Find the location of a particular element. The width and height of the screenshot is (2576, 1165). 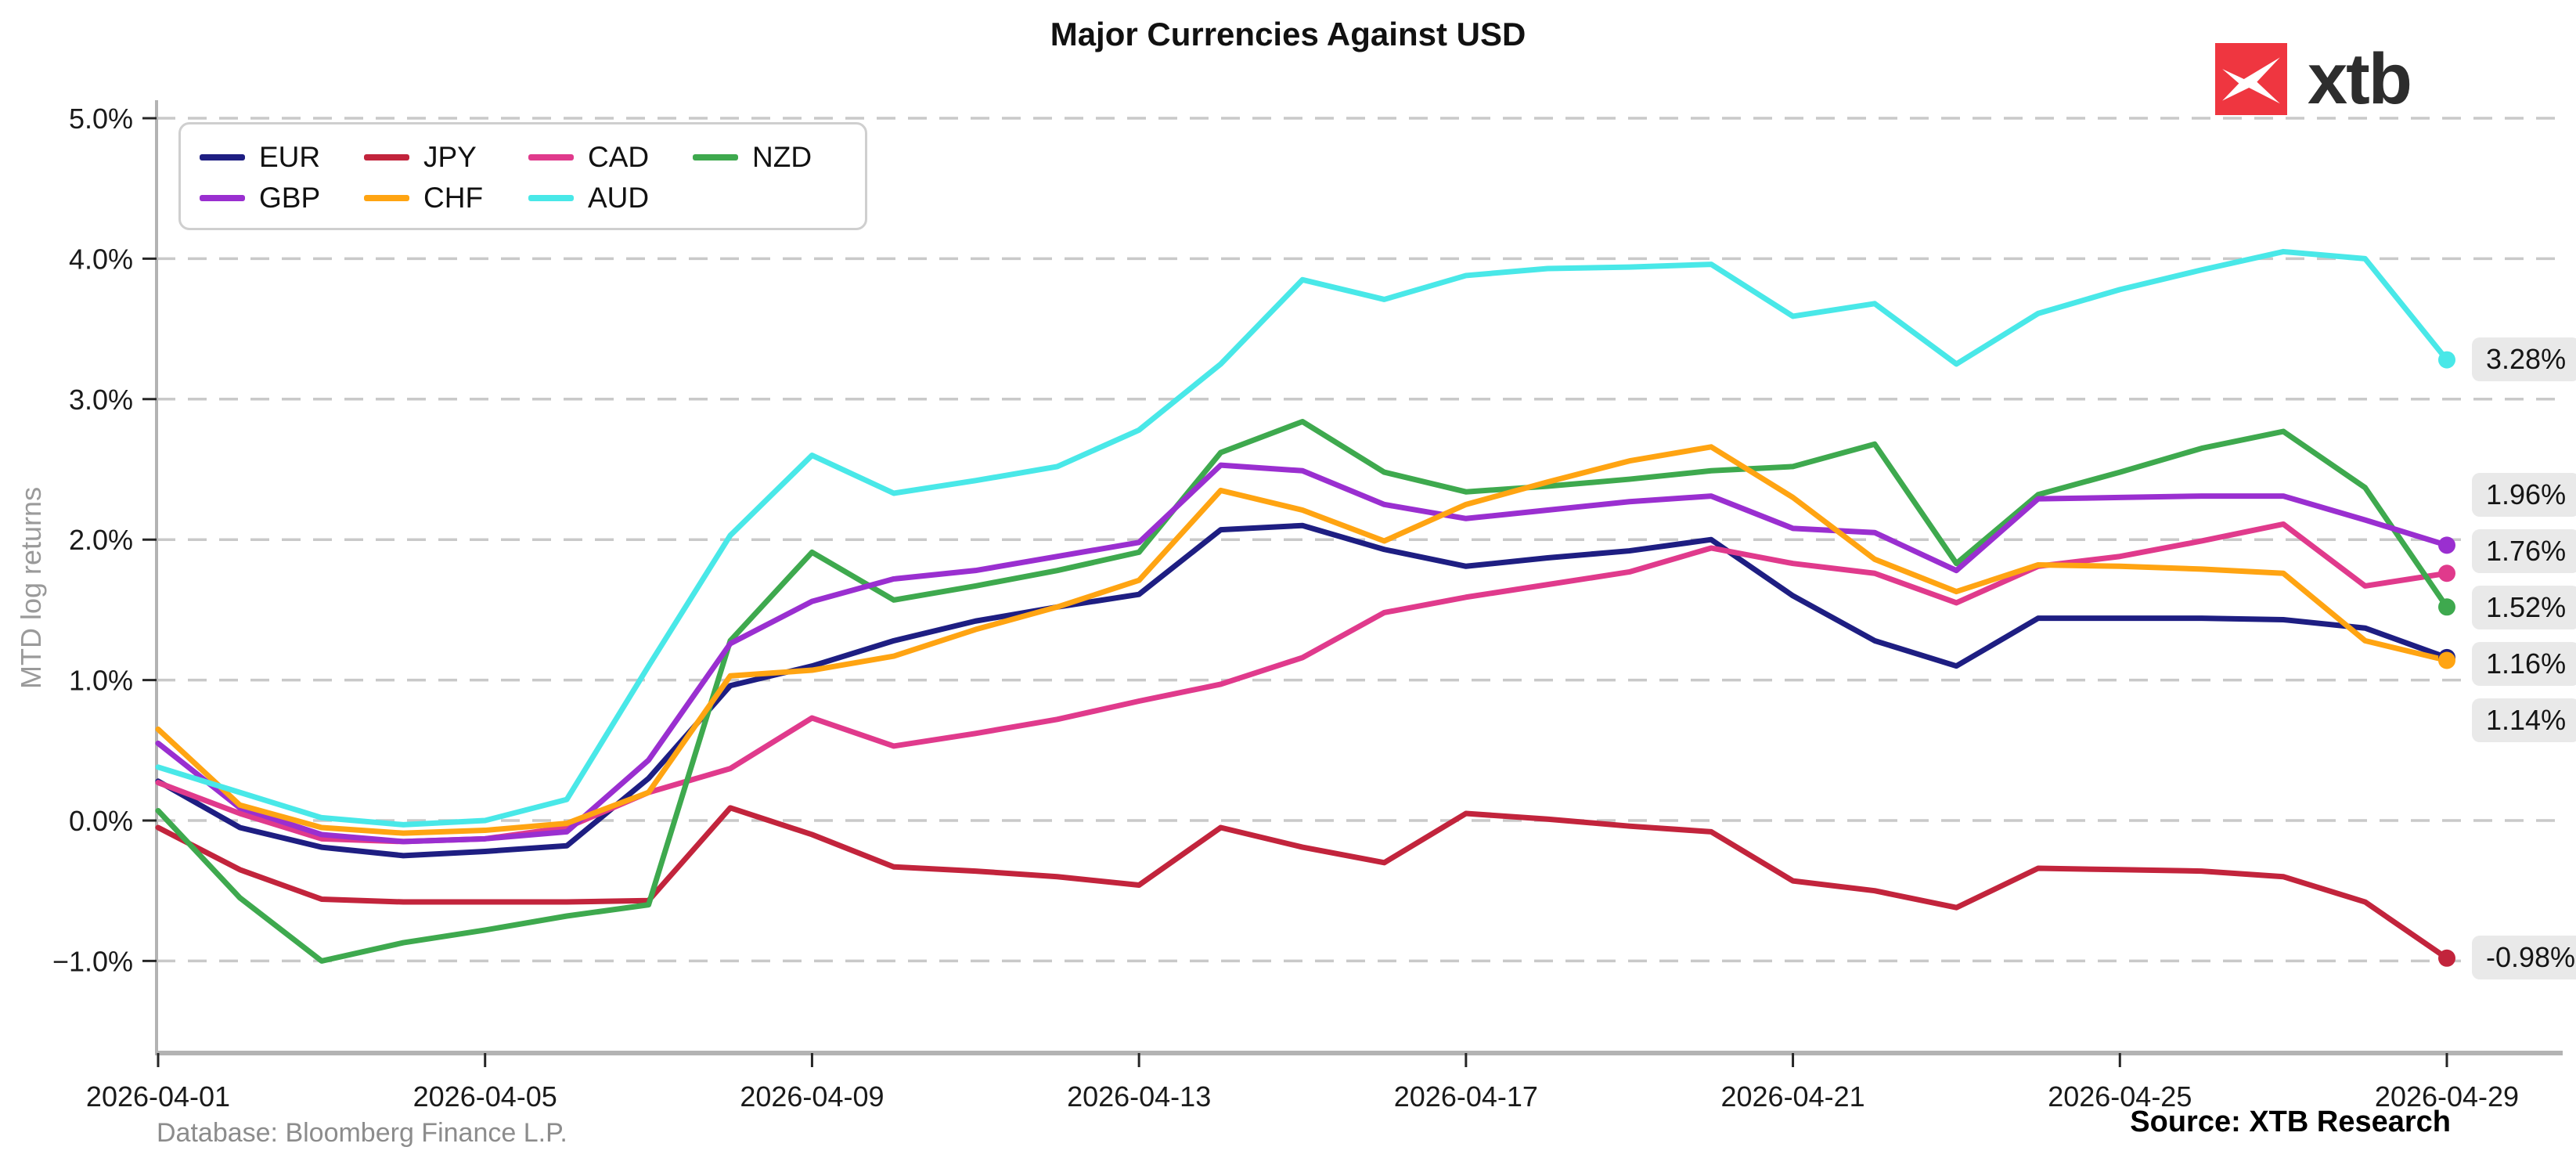

legend-swatch-eur is located at coordinates (222, 157).